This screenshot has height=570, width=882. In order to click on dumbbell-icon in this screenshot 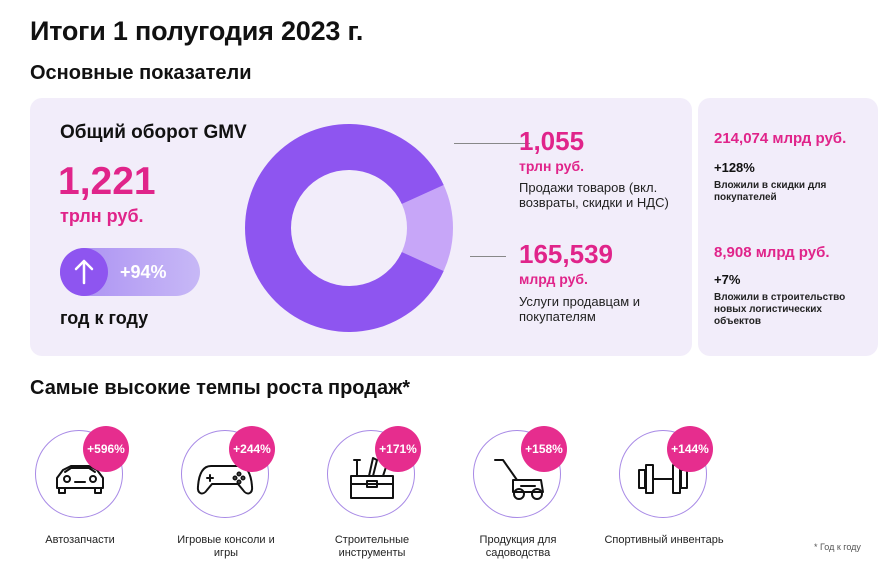, I will do `click(663, 479)`.